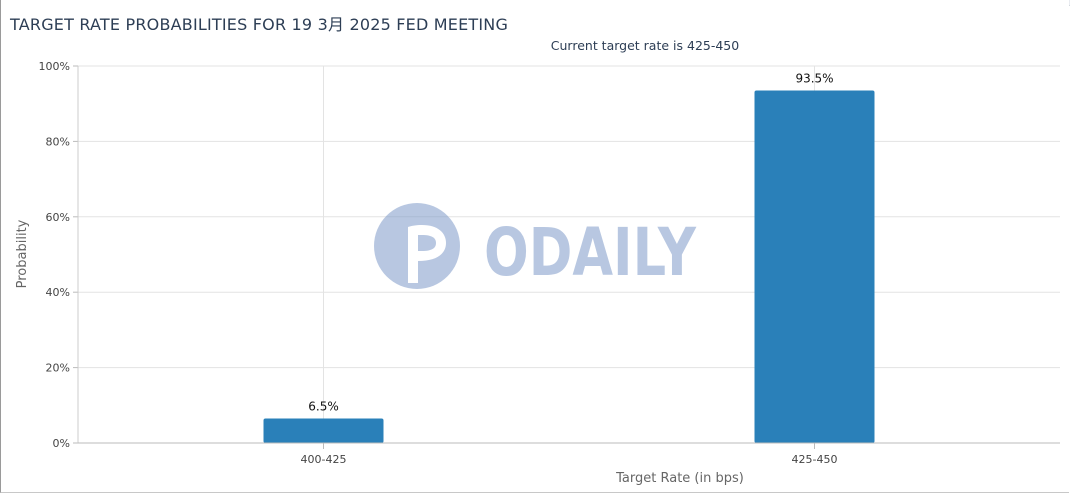  I want to click on y-axis-title: Probability, so click(22, 253).